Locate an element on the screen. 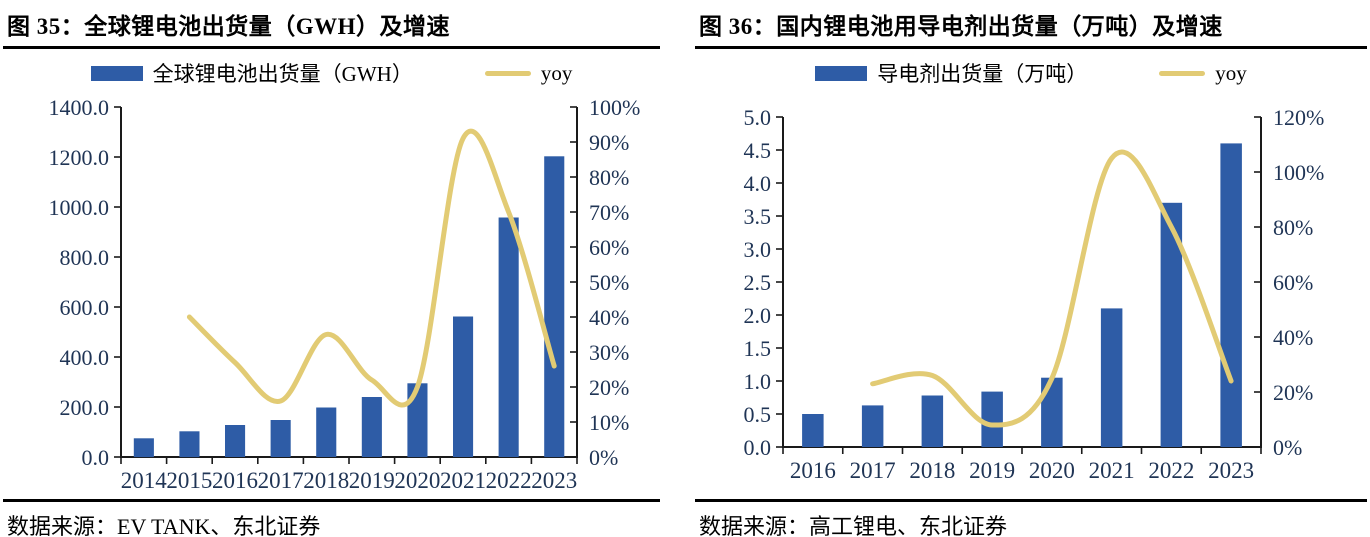  legend-item-bars: 导电剂出货量（万吨） is located at coordinates (951, 73).